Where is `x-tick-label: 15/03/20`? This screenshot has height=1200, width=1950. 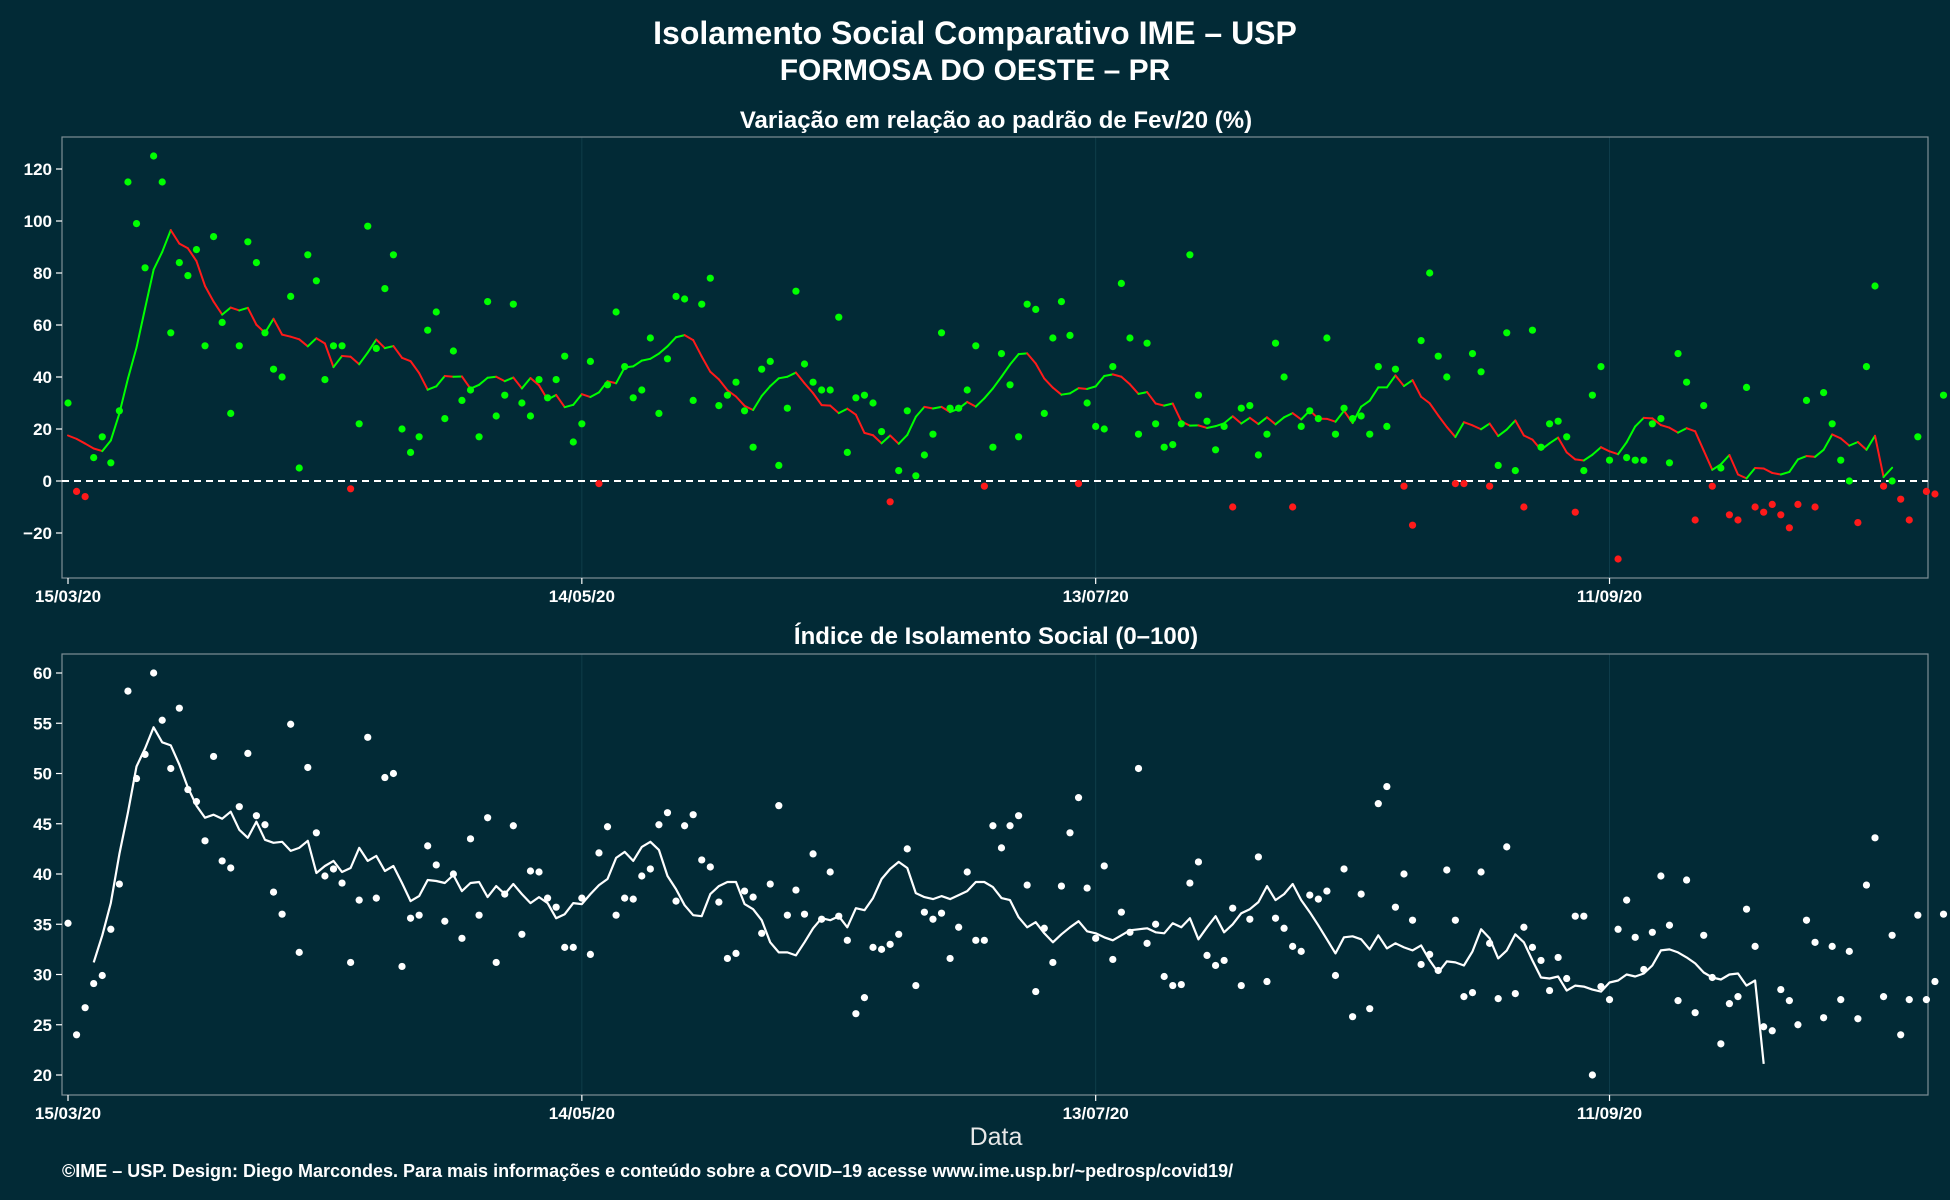 x-tick-label: 15/03/20 is located at coordinates (68, 1113).